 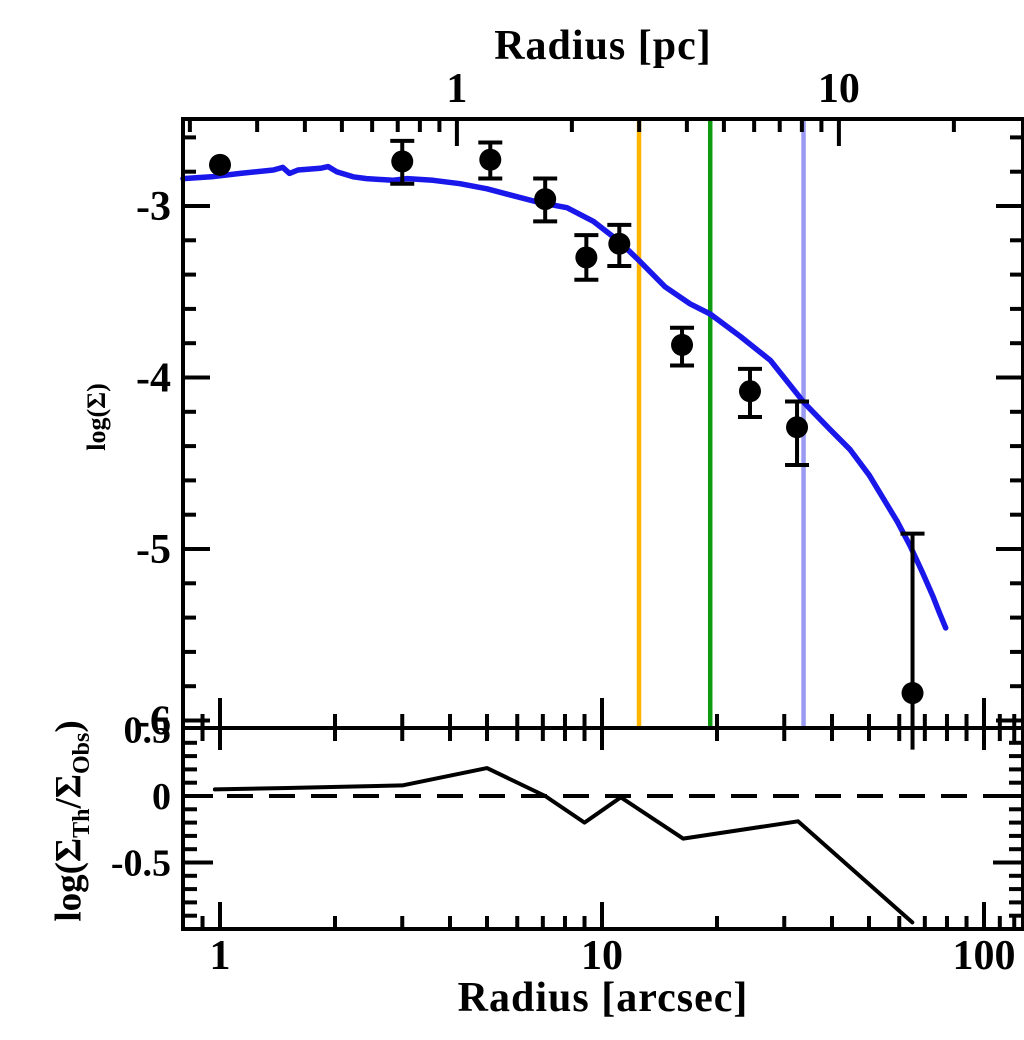 I want to click on ylabel-subscript: Th, so click(x=81, y=823).